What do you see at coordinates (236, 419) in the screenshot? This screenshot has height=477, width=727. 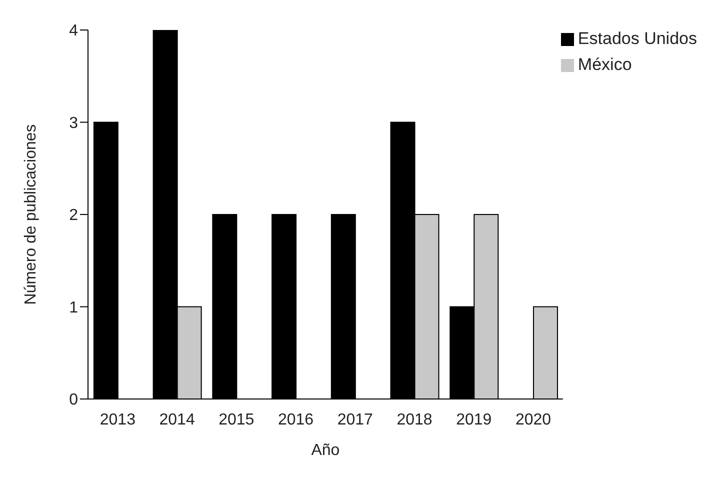 I see `x-tick-label: 2015` at bounding box center [236, 419].